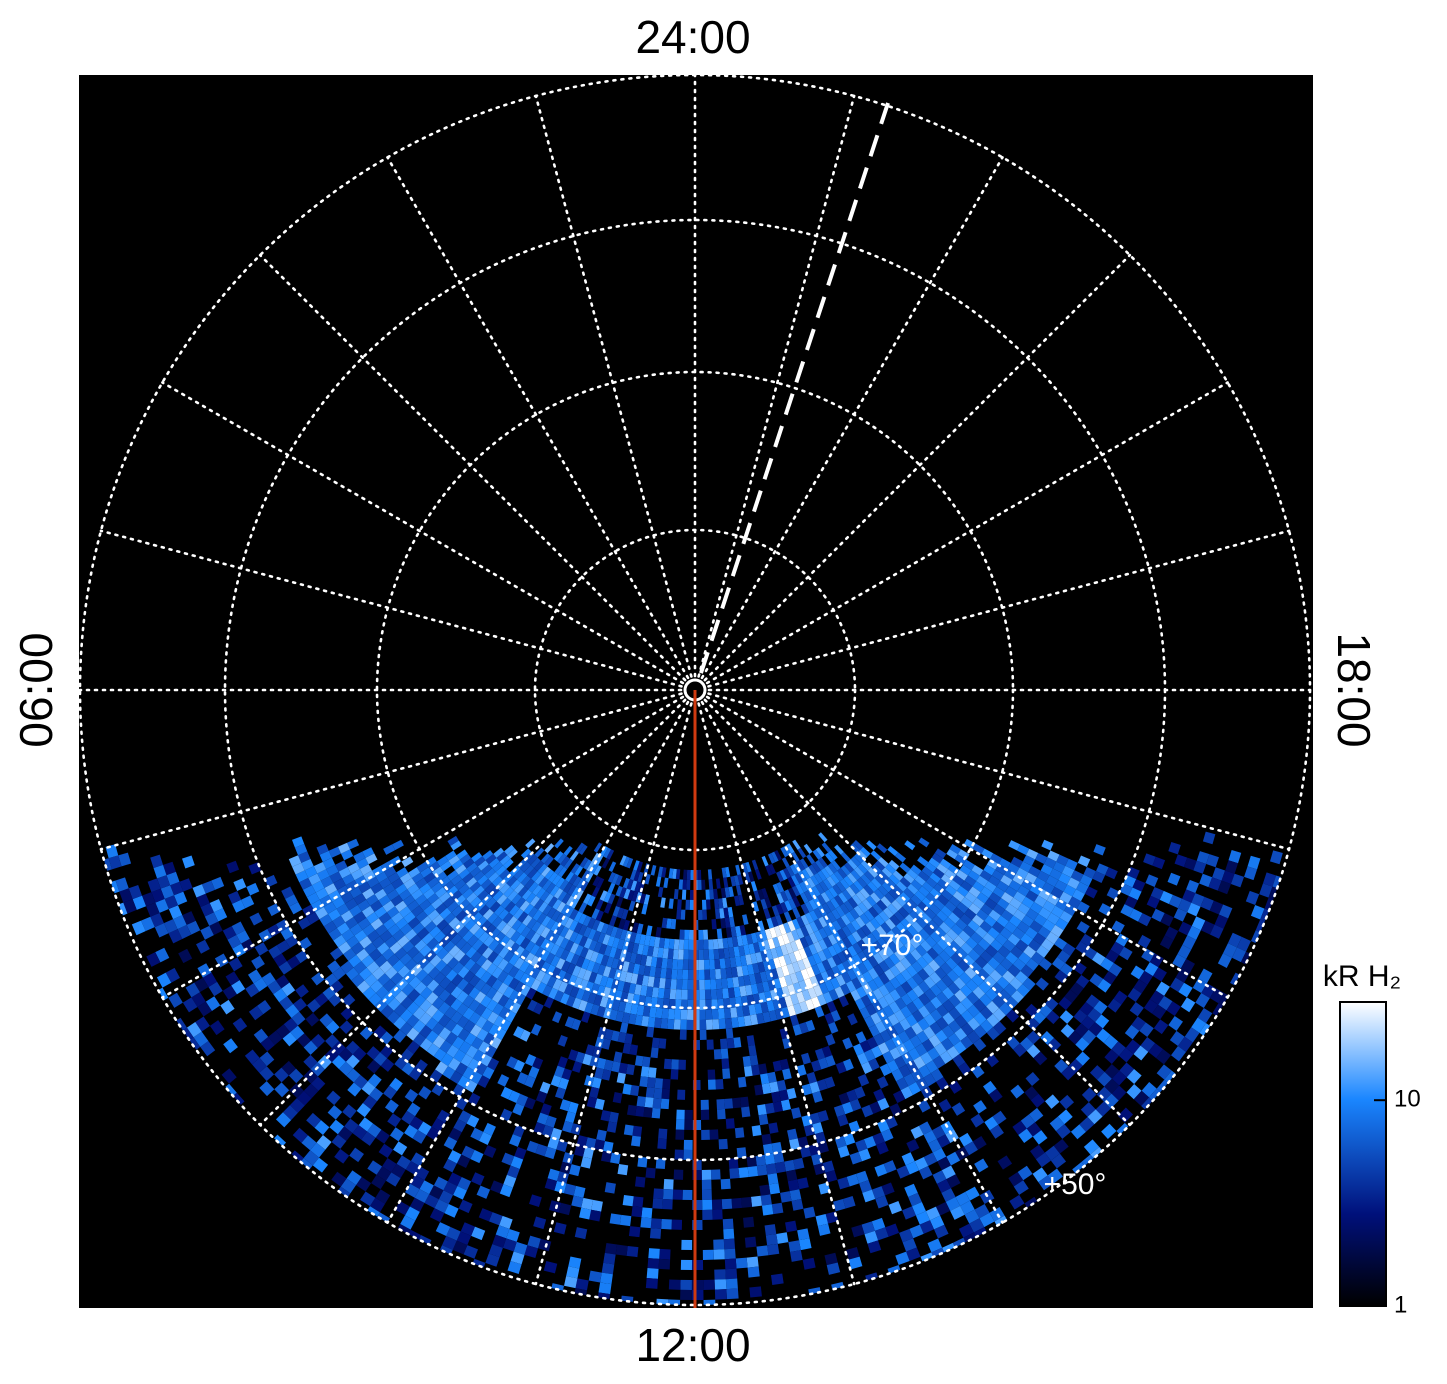 The height and width of the screenshot is (1384, 1447). I want to click on colorbar, so click(1363, 1154).